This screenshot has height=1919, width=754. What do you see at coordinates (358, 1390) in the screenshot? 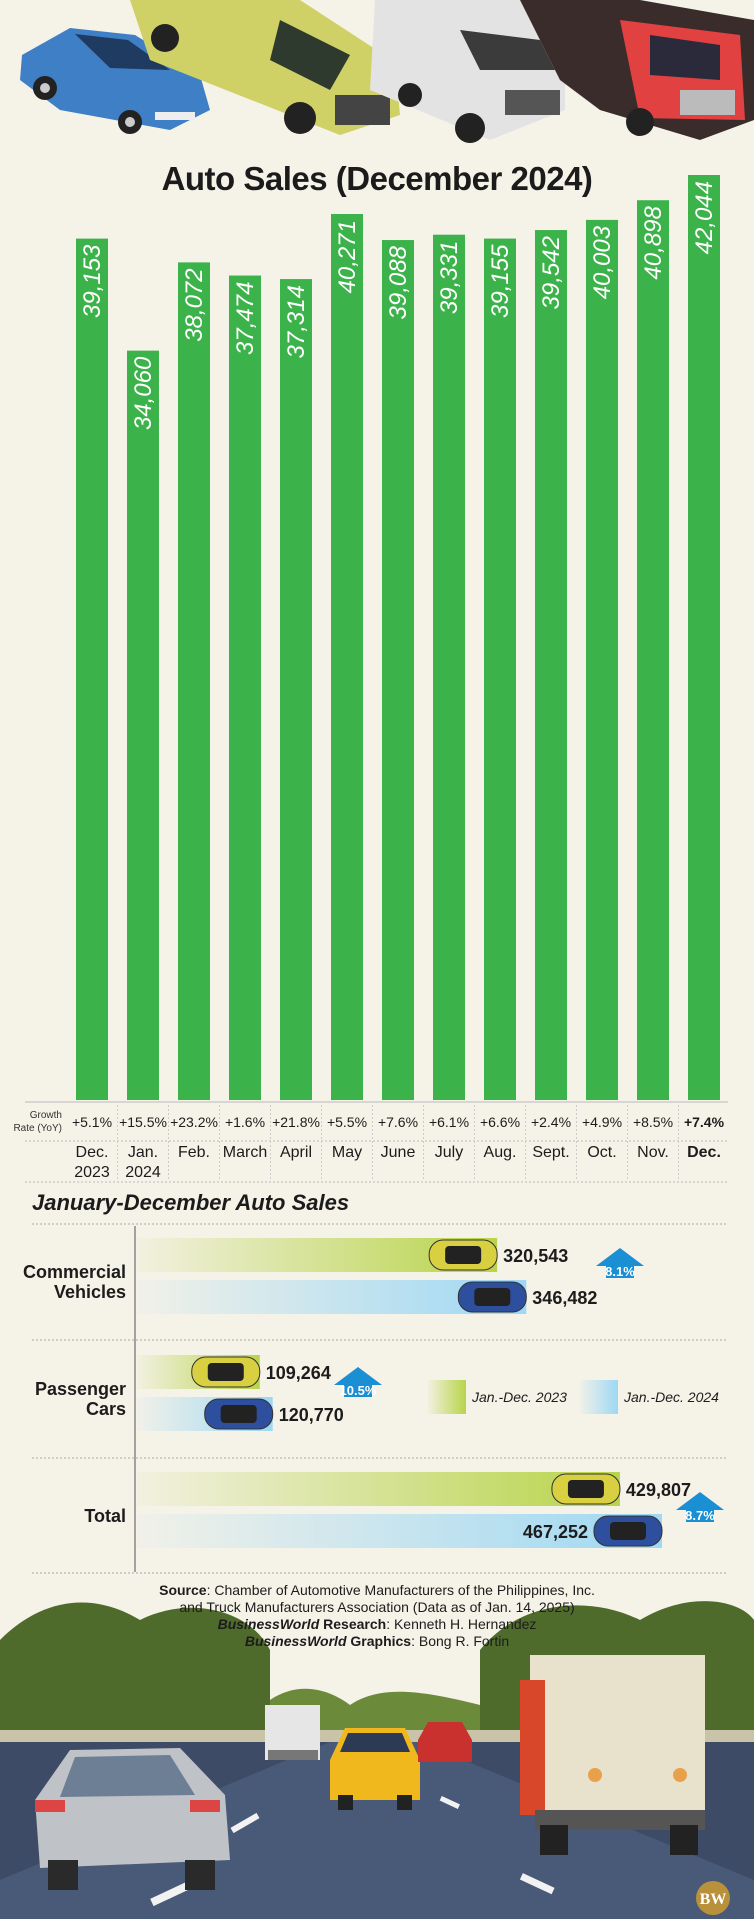
I see `annual-growth-label-1: 10.5%` at bounding box center [358, 1390].